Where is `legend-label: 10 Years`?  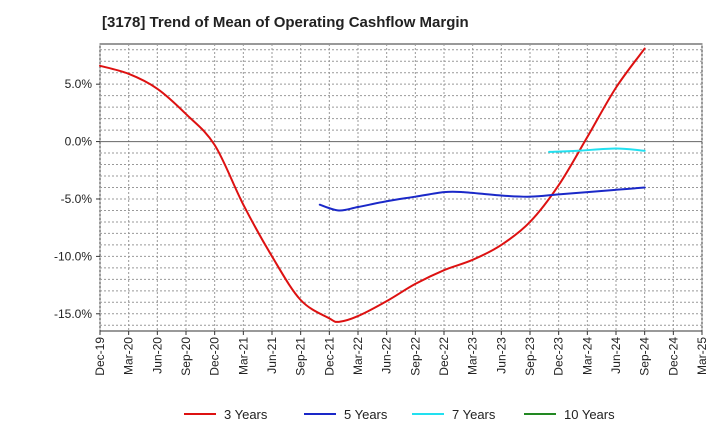 legend-label: 10 Years is located at coordinates (589, 414).